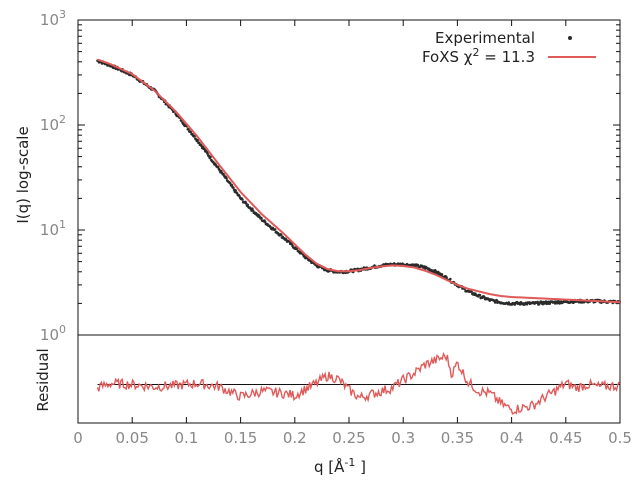  Describe the element at coordinates (507, 57) in the screenshot. I see `legend-label-fit-suffix: = 11.3` at that location.